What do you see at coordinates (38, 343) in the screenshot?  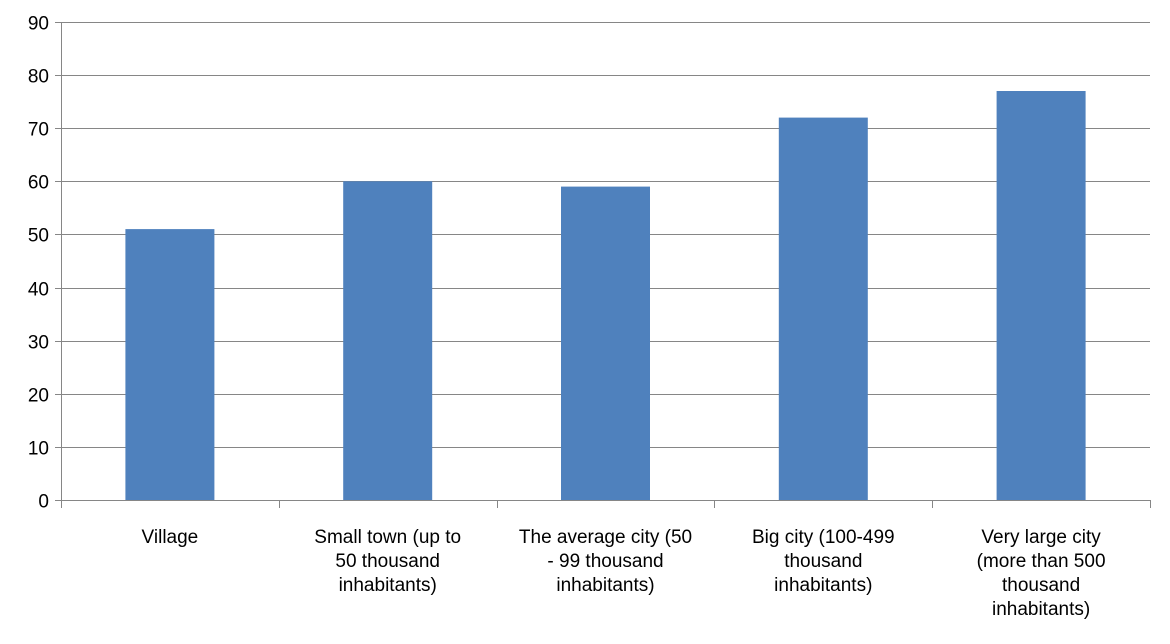 I see `y-tick-label: 30` at bounding box center [38, 343].